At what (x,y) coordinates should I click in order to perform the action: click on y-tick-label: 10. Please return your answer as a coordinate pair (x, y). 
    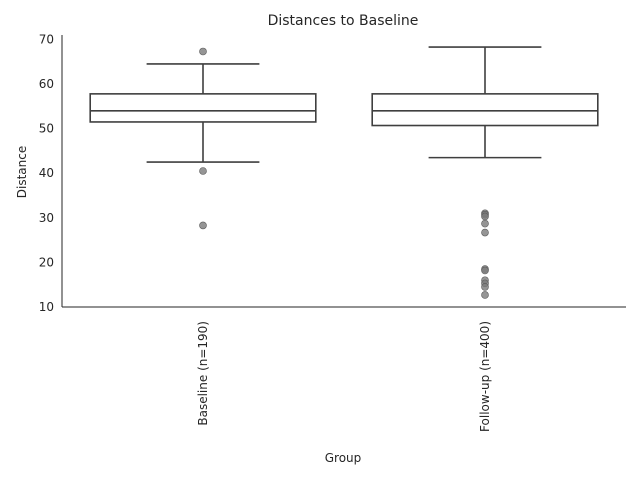
    Looking at the image, I should click on (46, 307).